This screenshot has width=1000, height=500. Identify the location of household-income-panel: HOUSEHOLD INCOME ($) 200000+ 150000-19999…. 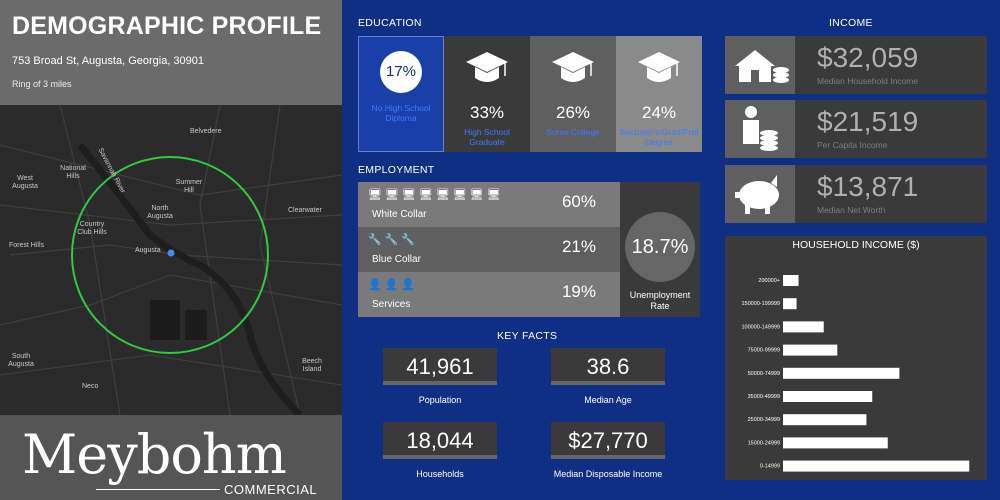
(856, 365).